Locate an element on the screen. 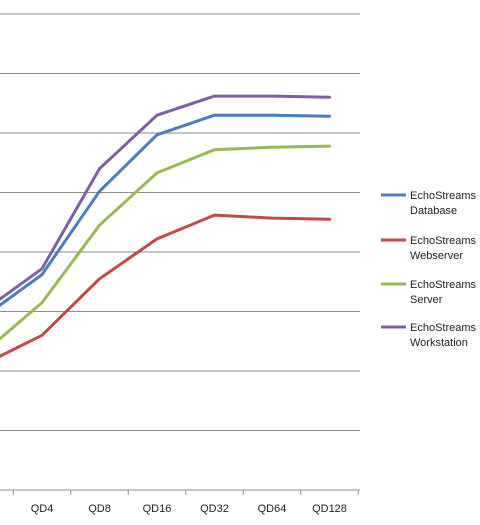 The width and height of the screenshot is (480, 525). legend-label: Database is located at coordinates (433, 211).